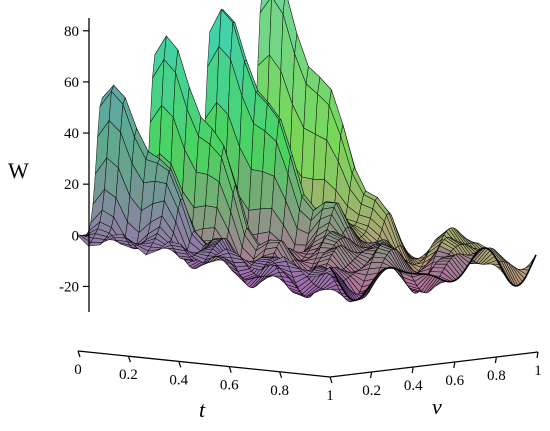  I want to click on v-axis-line, so click(434, 364).